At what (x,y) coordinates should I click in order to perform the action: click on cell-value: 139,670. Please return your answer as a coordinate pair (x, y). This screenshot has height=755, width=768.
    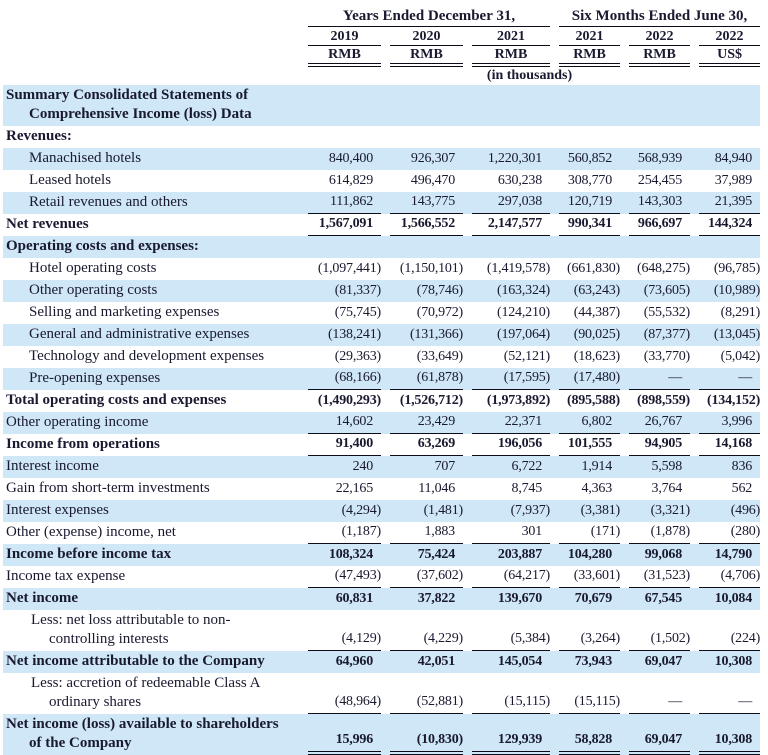
    Looking at the image, I should click on (520, 598).